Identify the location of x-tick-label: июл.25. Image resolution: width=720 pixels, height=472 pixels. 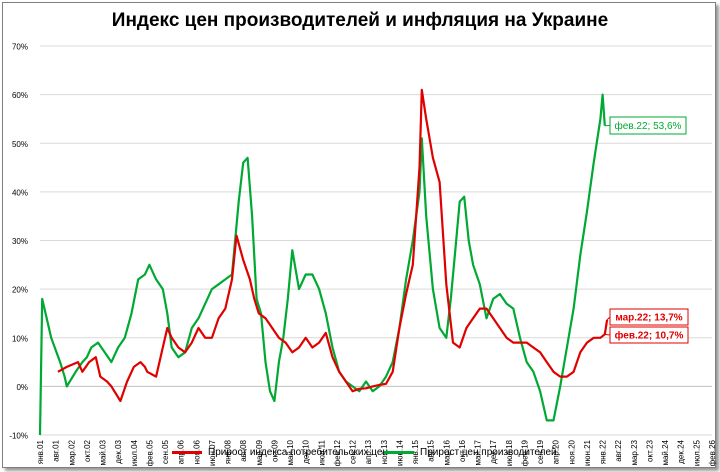
(696, 452).